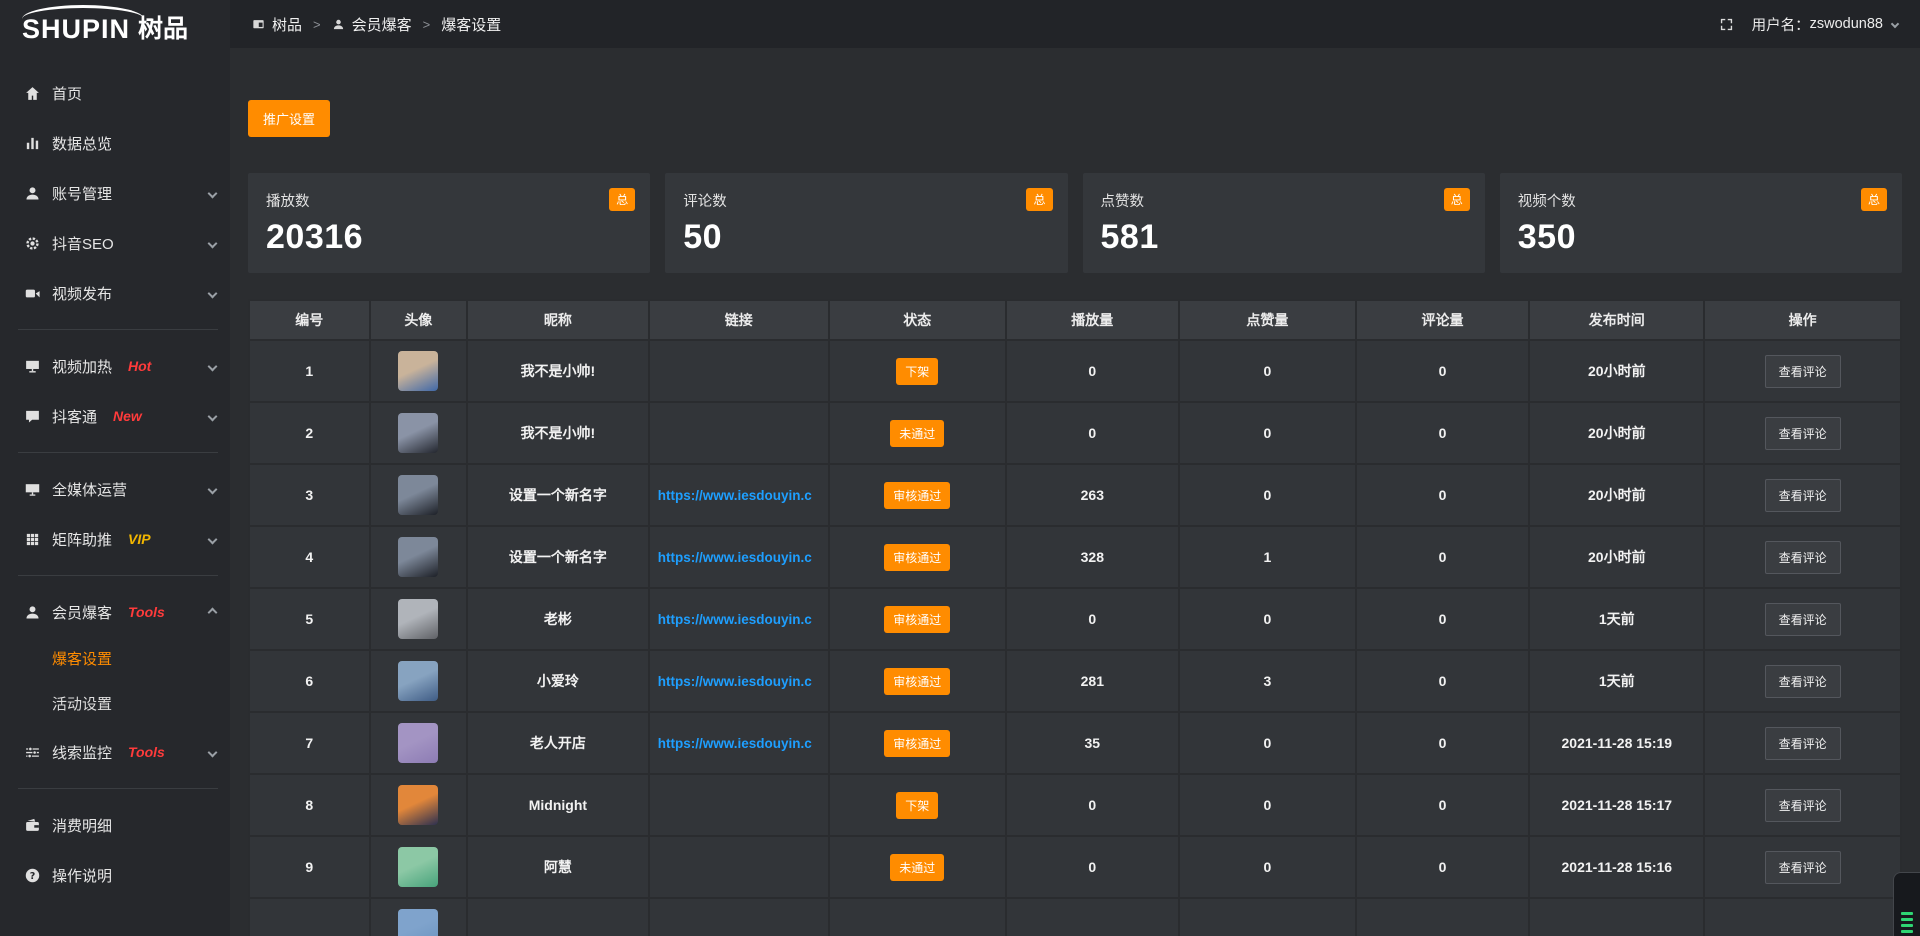 This screenshot has width=1920, height=936. I want to click on sidebar-item-media-operation: 全媒体运营, so click(115, 489).